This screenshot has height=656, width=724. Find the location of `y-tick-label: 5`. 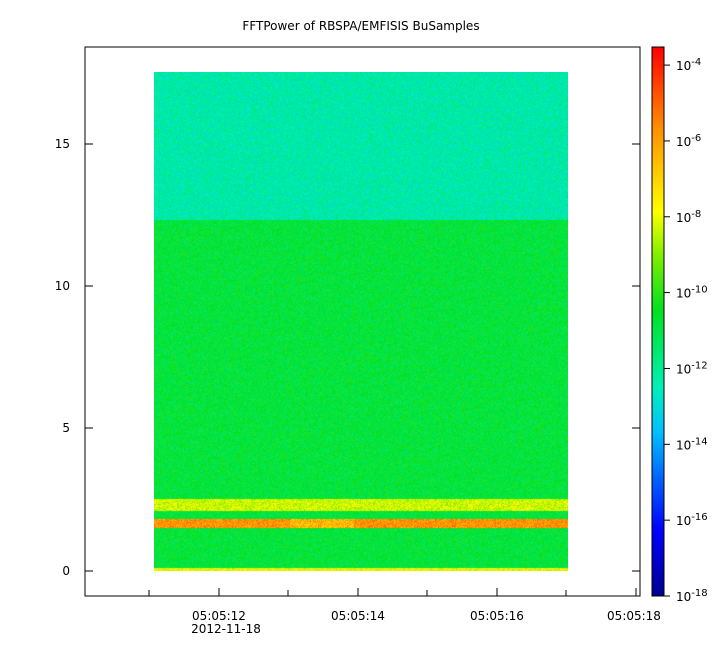

y-tick-label: 5 is located at coordinates (66, 428).